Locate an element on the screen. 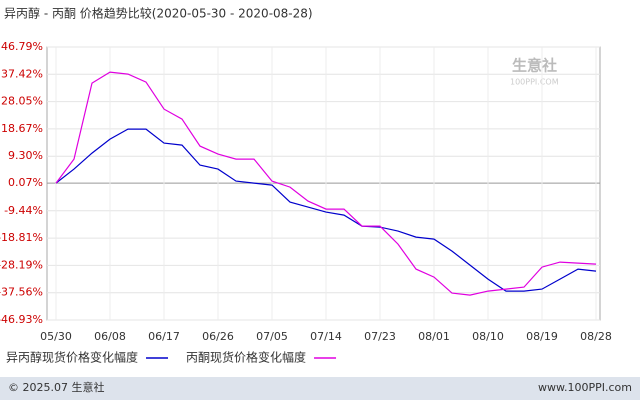  watermark-brand: 生意社 is located at coordinates (534, 66).